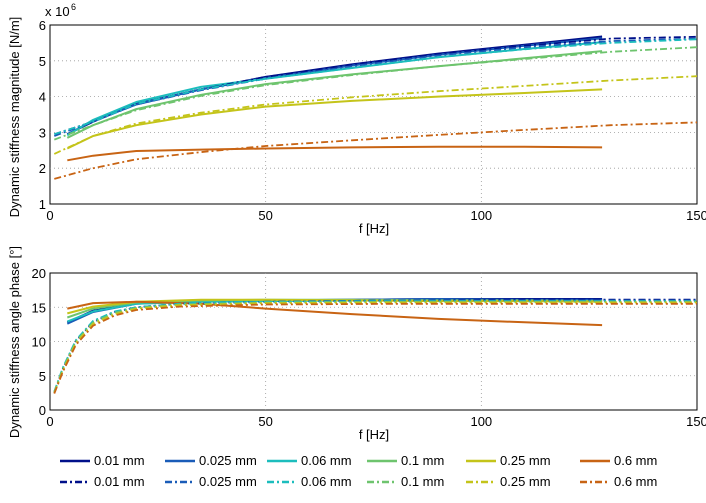 The height and width of the screenshot is (503, 706). Describe the element at coordinates (73, 7) in the screenshot. I see `top-y-multiplier-exponent: 6` at that location.